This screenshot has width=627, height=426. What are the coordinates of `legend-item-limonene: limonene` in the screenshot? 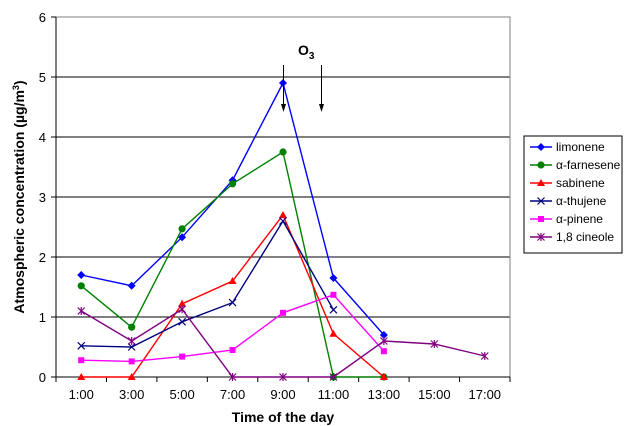 It's located at (567, 147).